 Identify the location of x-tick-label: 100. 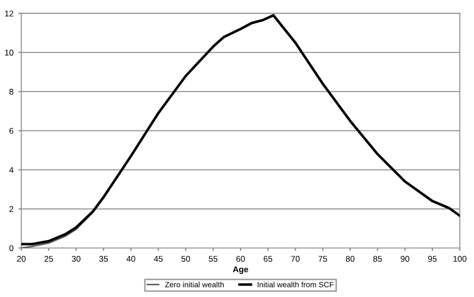
(459, 259).